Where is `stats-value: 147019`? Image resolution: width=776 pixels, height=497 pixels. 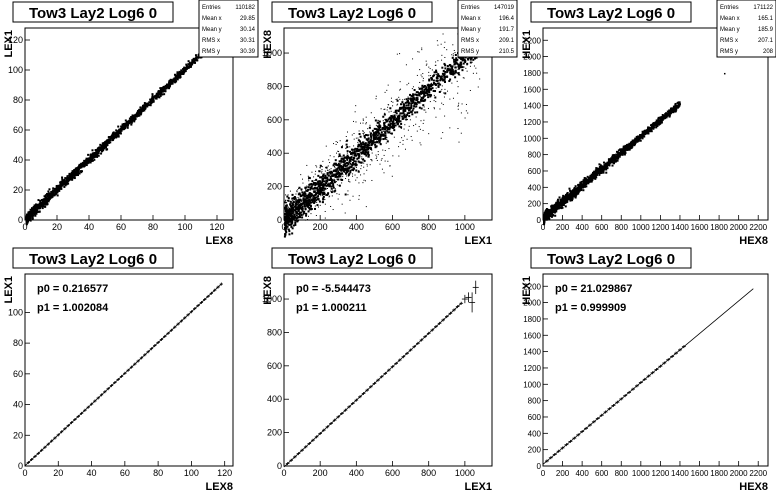 stats-value: 147019 is located at coordinates (504, 8).